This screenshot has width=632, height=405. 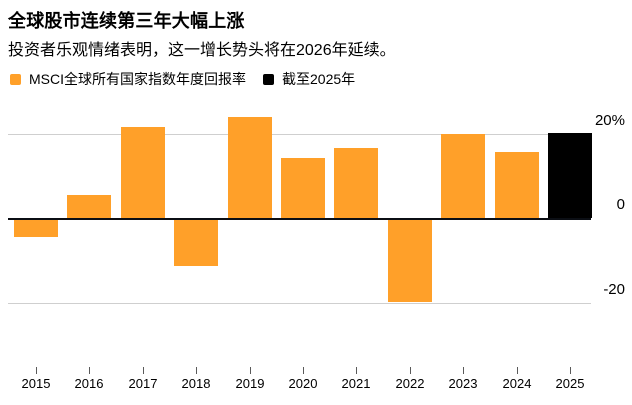 What do you see at coordinates (143, 173) in the screenshot?
I see `bar-2017` at bounding box center [143, 173].